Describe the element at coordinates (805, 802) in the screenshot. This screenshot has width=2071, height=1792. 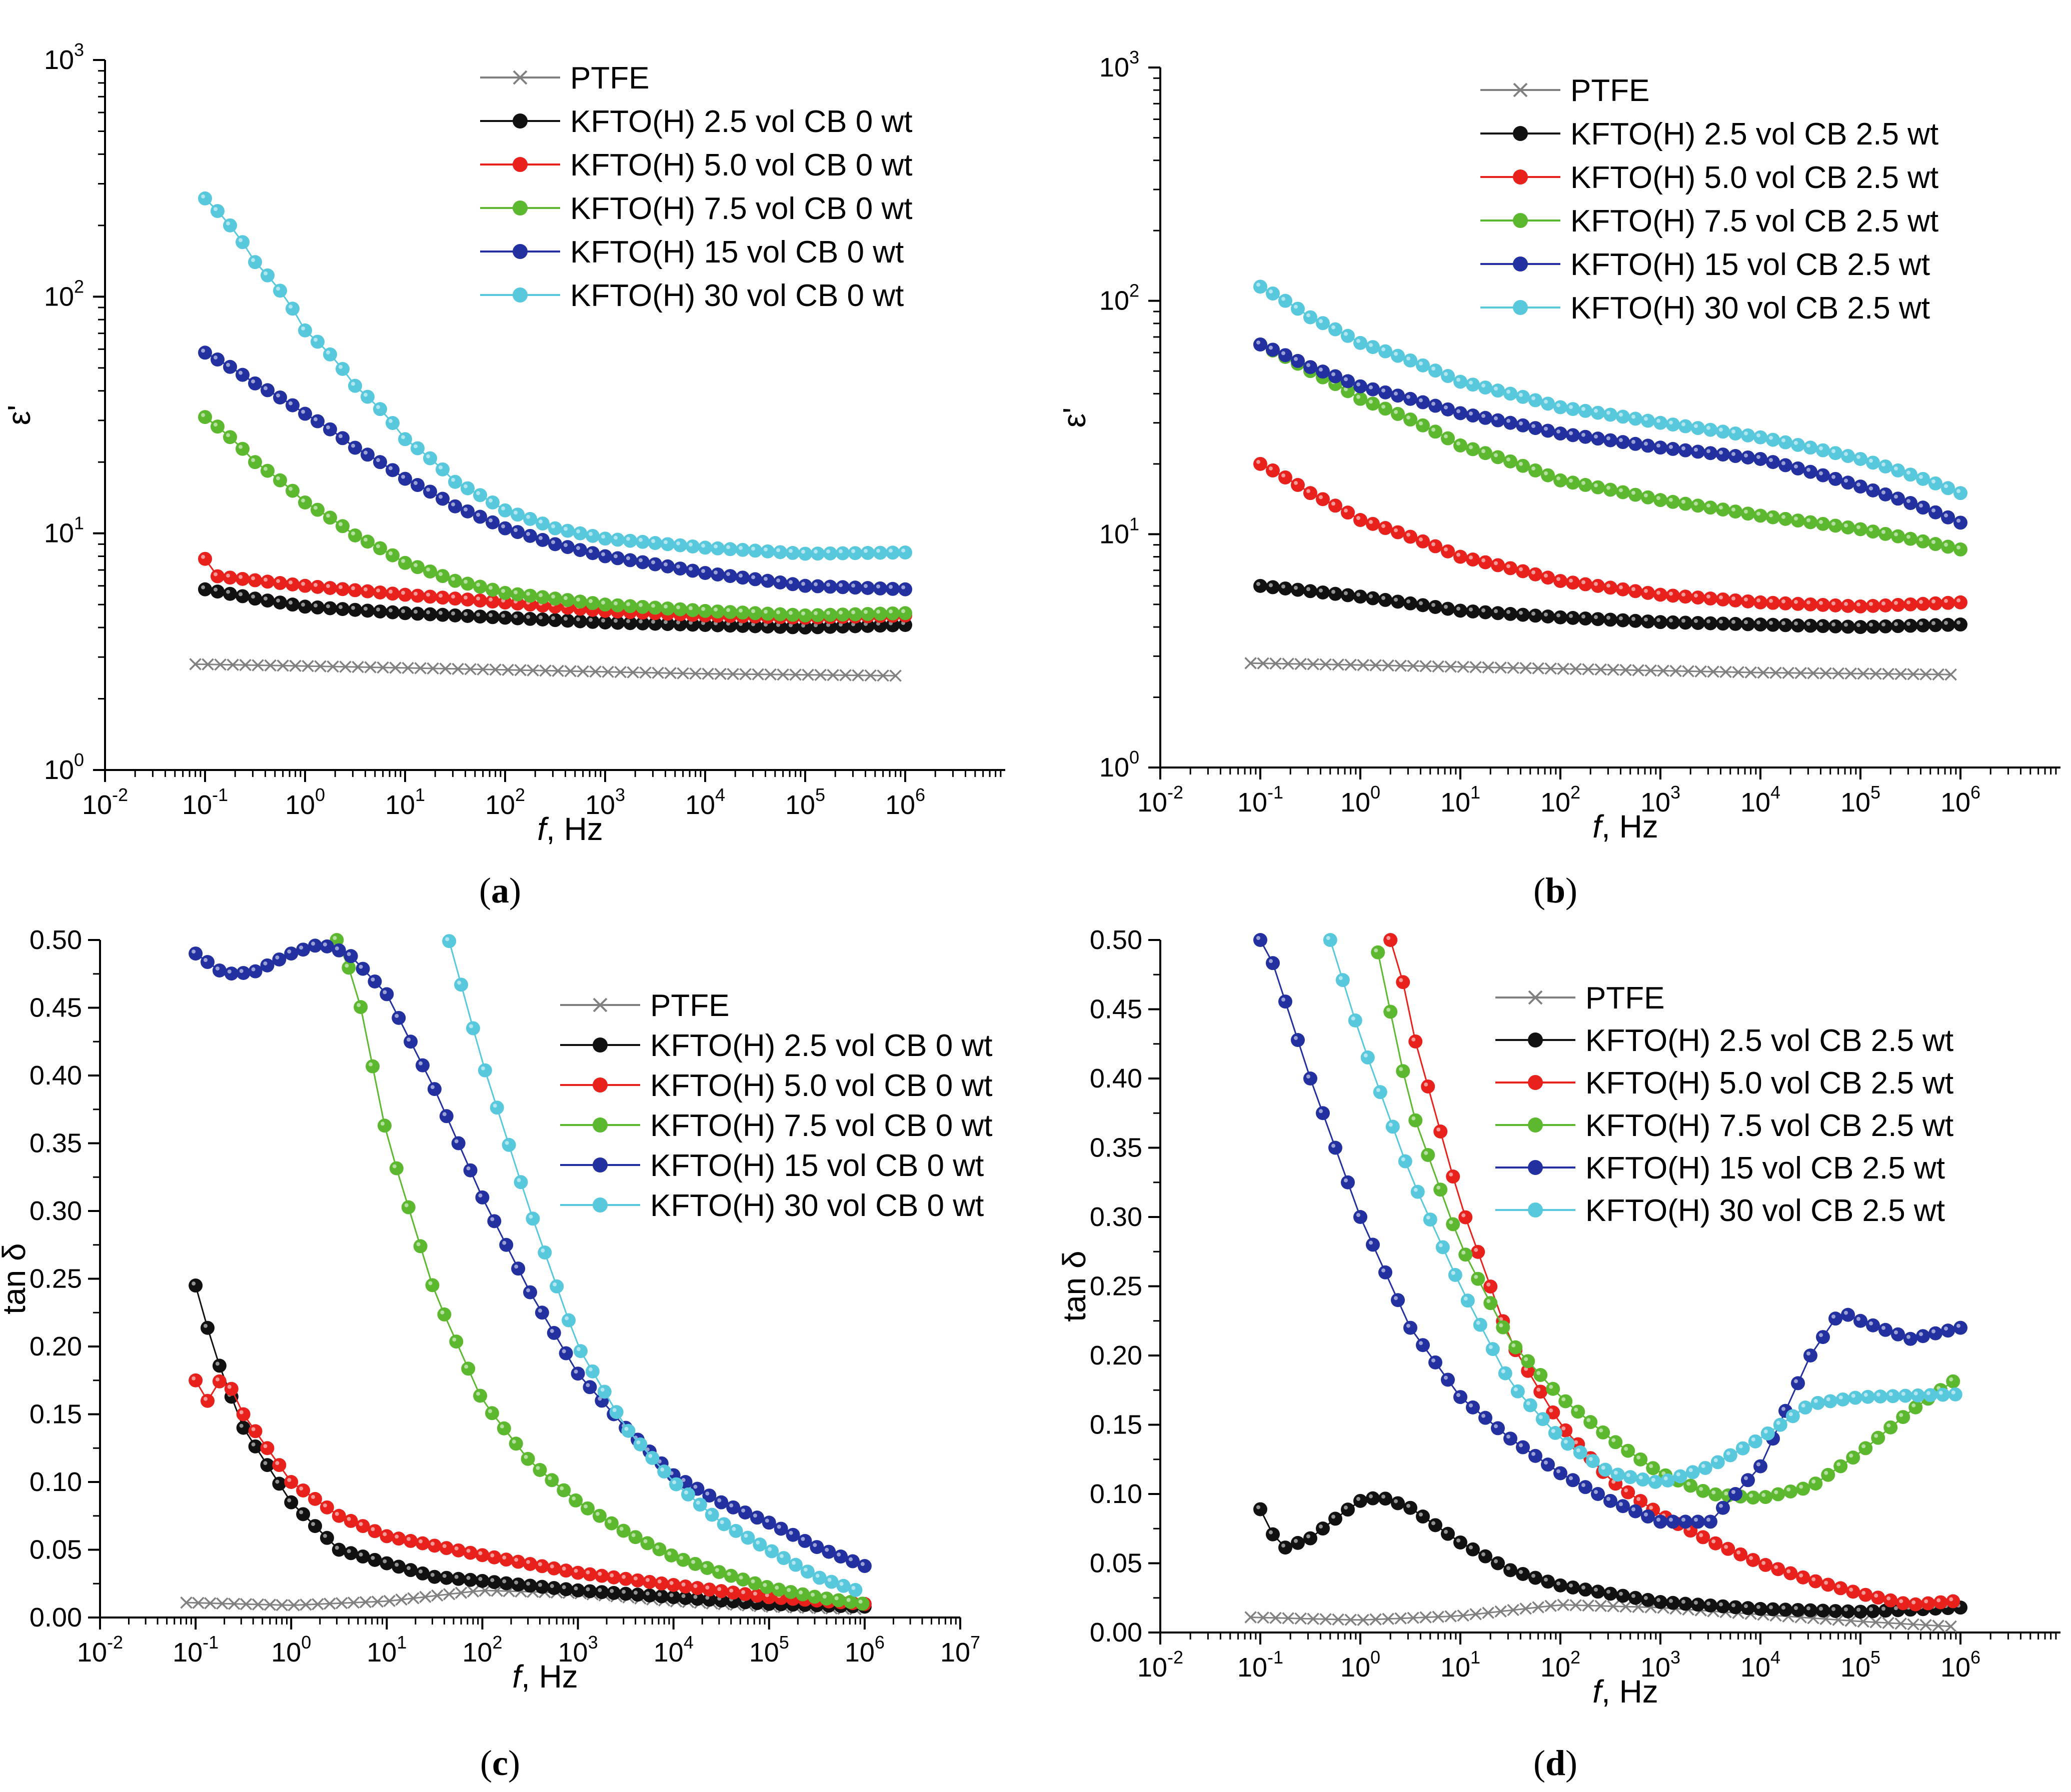
I see `x-tick-label: 10⁵` at that location.